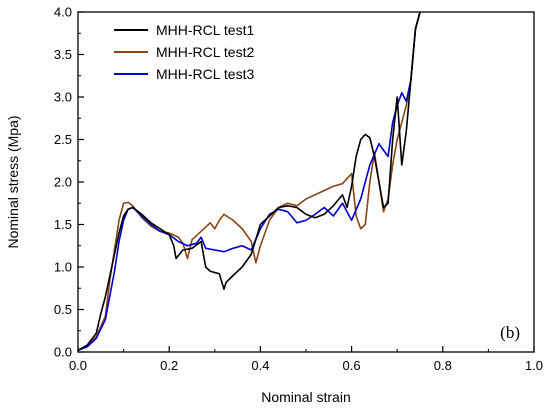  I want to click on x-tick-label: 1.0, so click(534, 365).